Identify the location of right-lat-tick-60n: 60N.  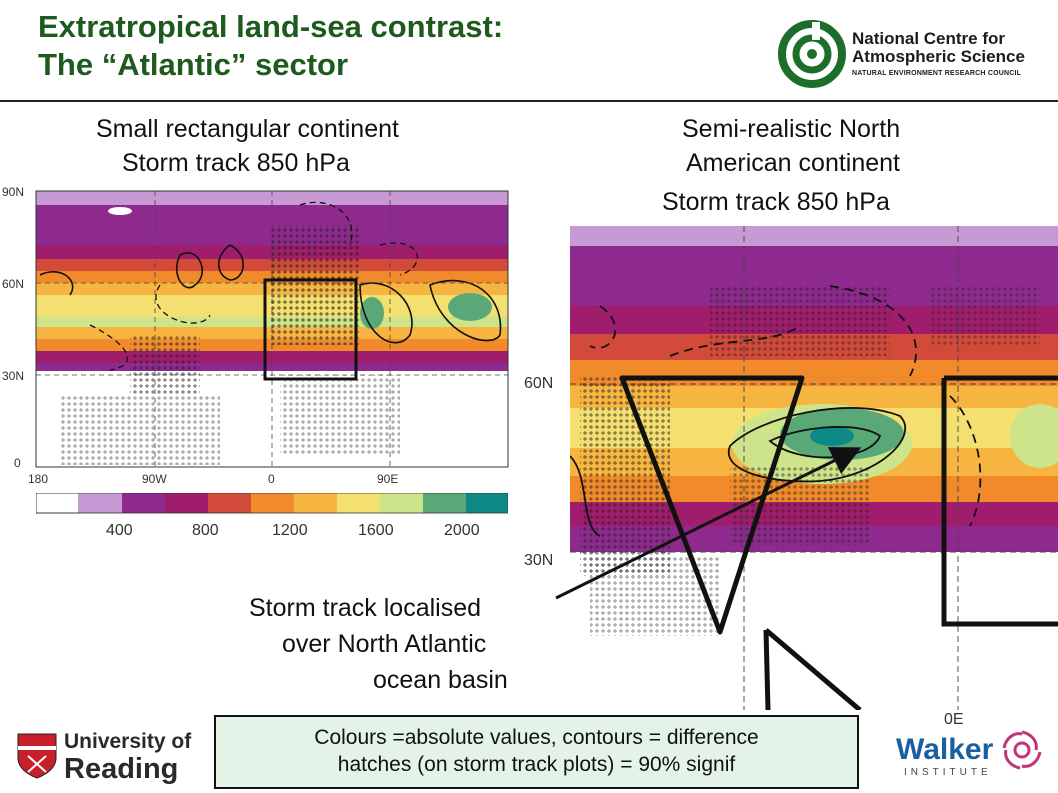
(539, 383).